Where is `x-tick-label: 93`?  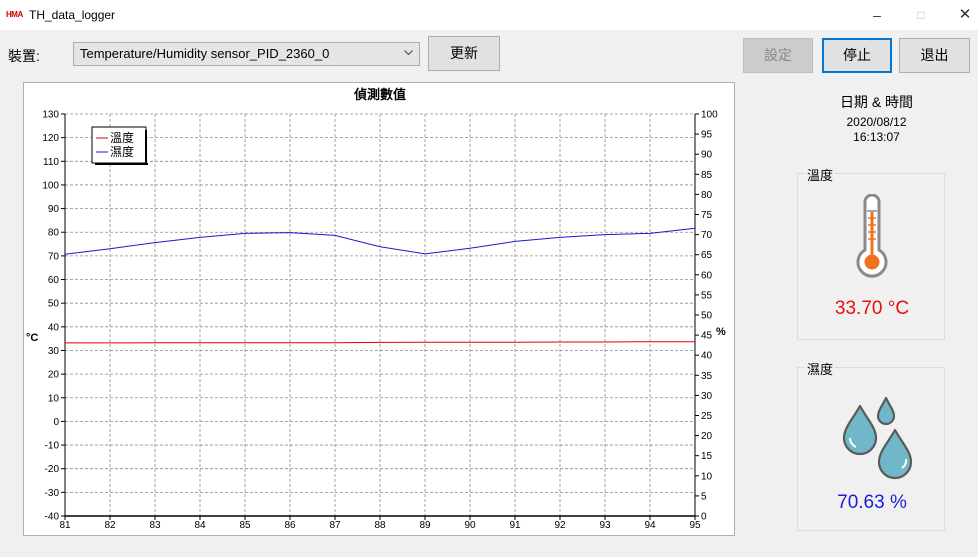
x-tick-label: 93 is located at coordinates (605, 525).